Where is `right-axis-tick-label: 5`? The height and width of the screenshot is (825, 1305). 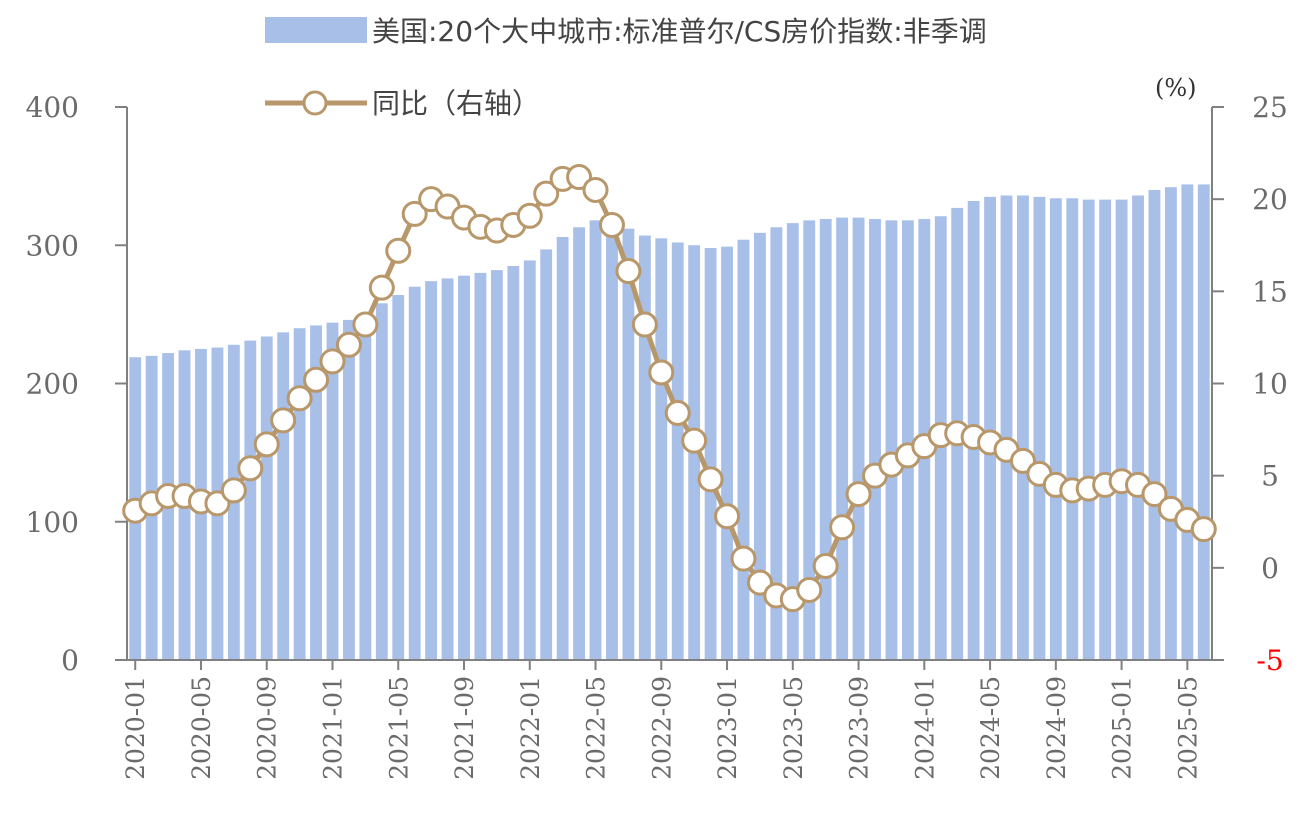
right-axis-tick-label: 5 is located at coordinates (1270, 476).